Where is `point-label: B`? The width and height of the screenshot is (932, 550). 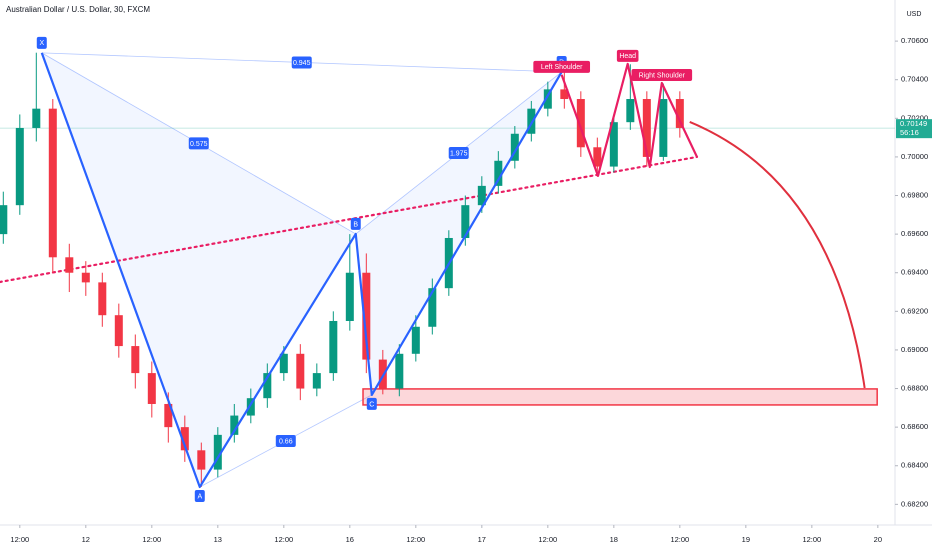 point-label: B is located at coordinates (355, 224).